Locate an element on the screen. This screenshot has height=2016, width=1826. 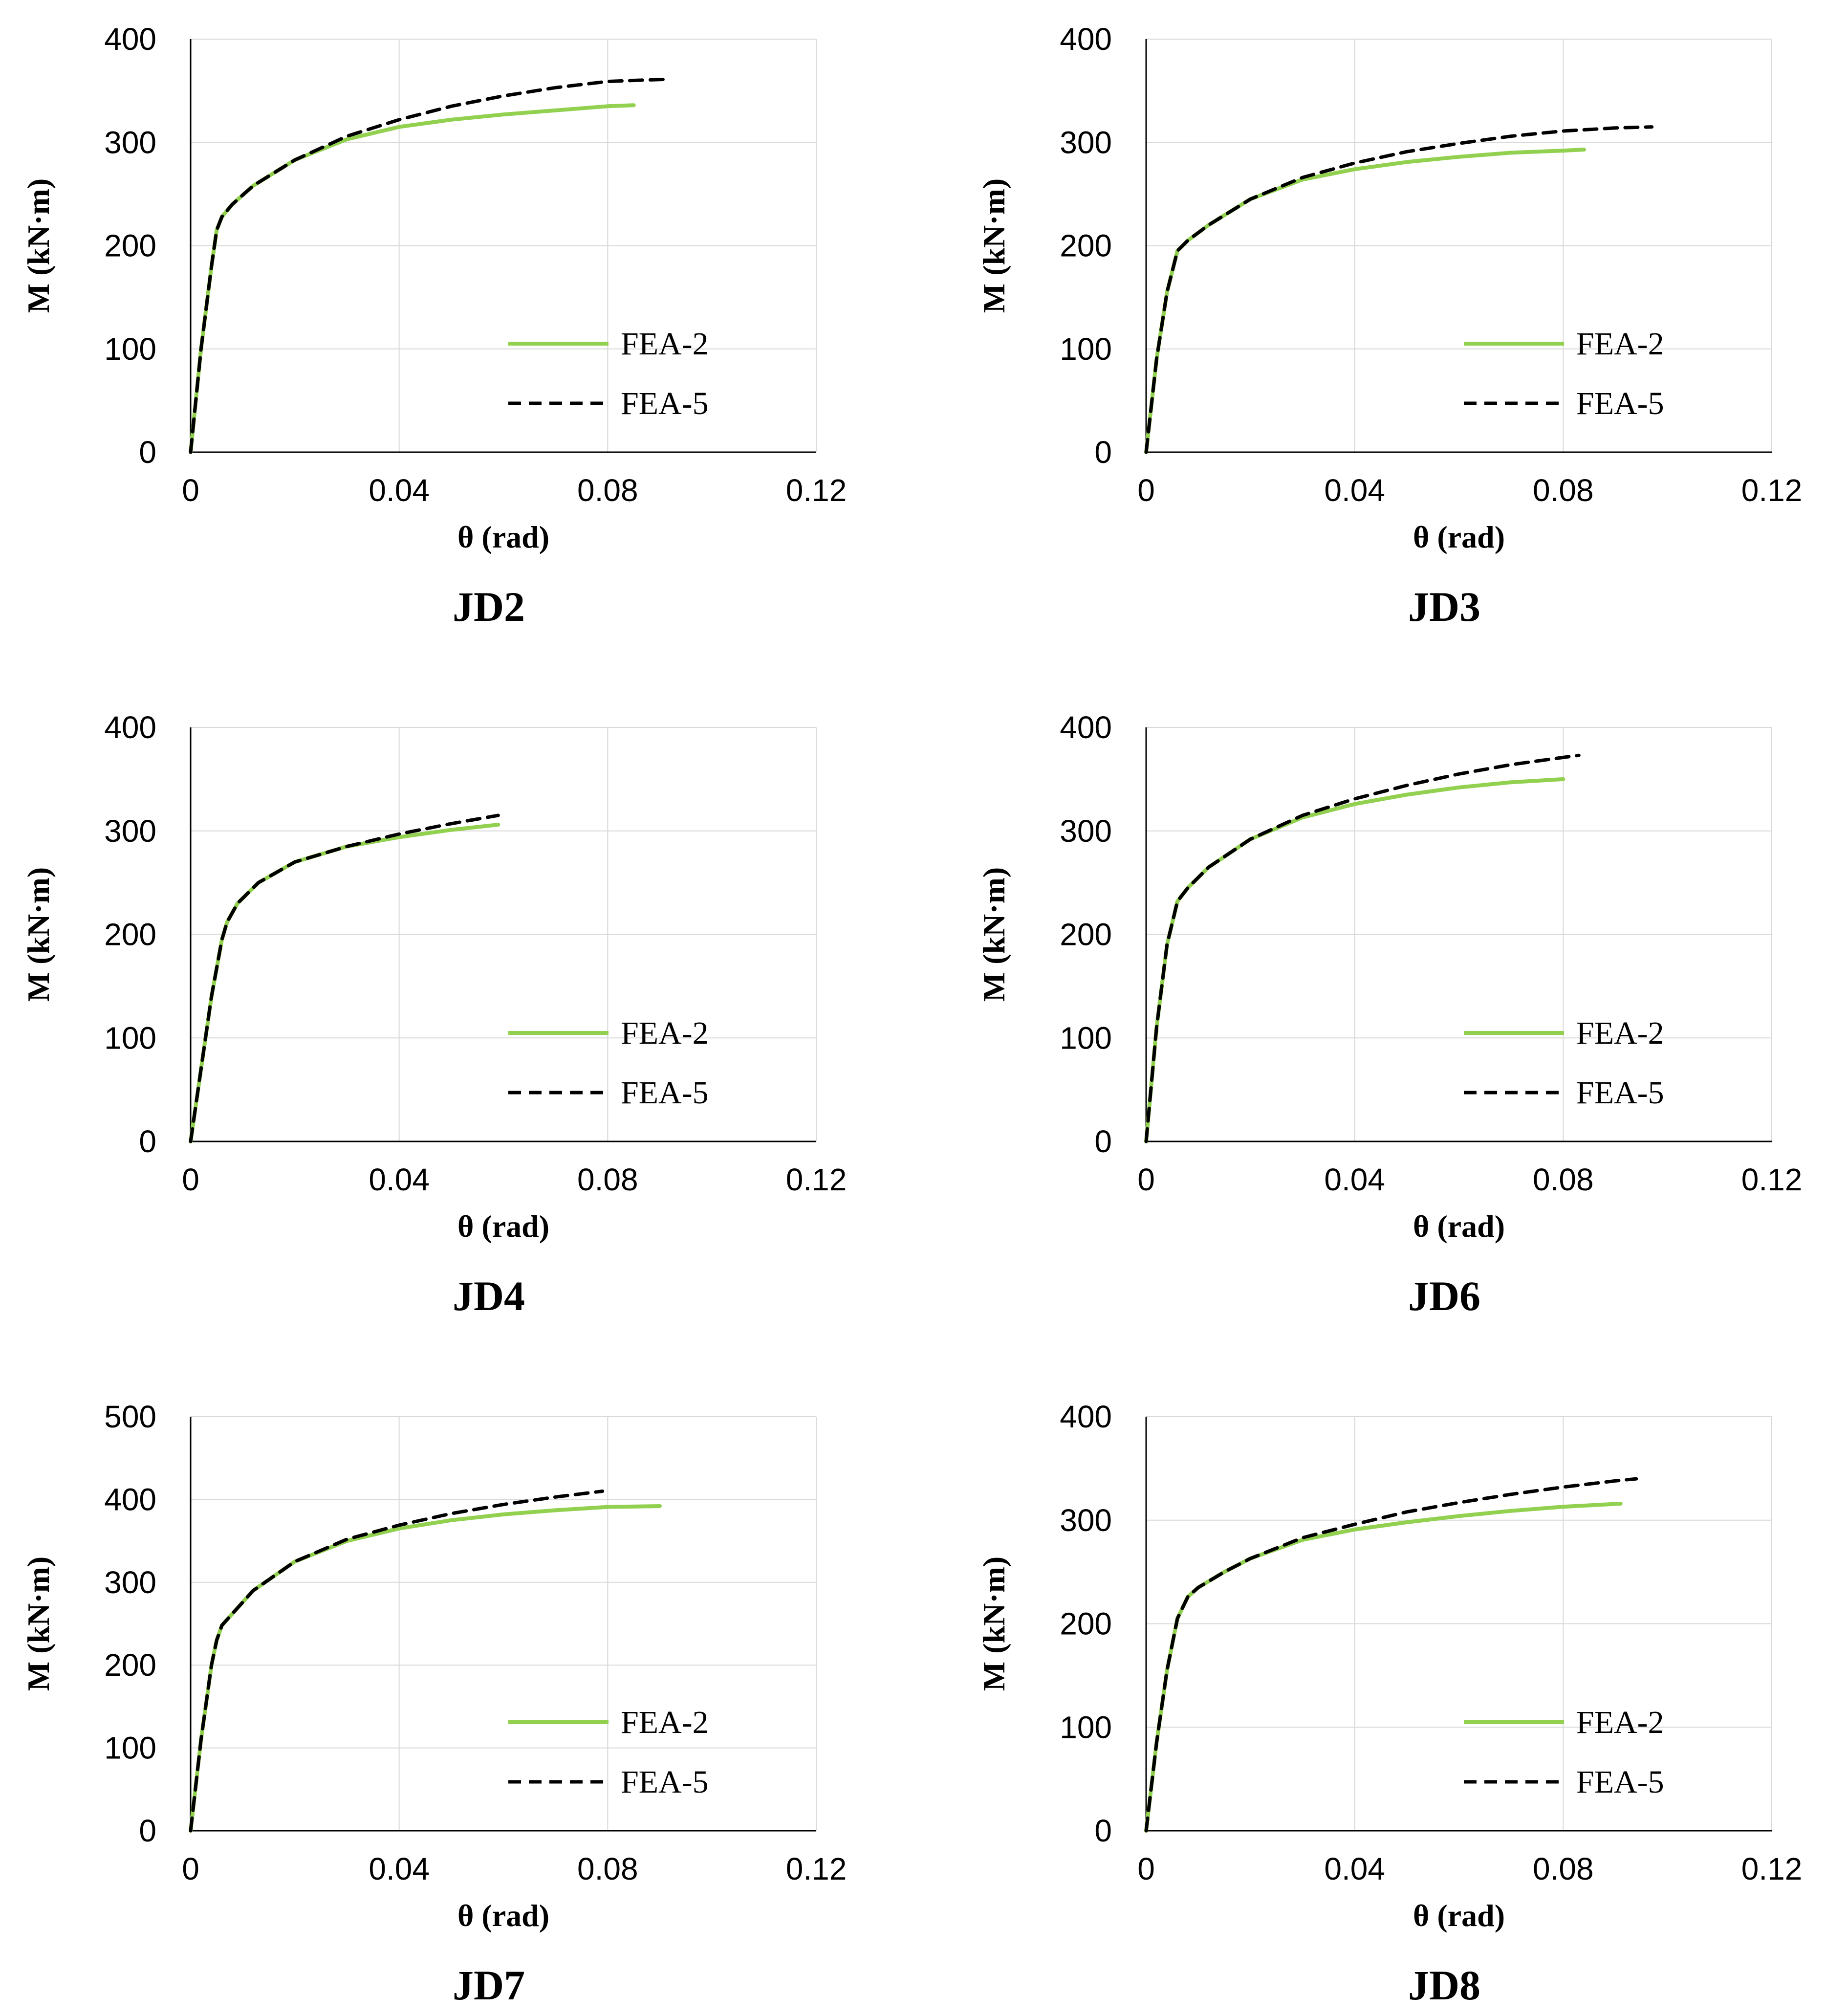
panel-title: JD7 is located at coordinates (489, 1985).